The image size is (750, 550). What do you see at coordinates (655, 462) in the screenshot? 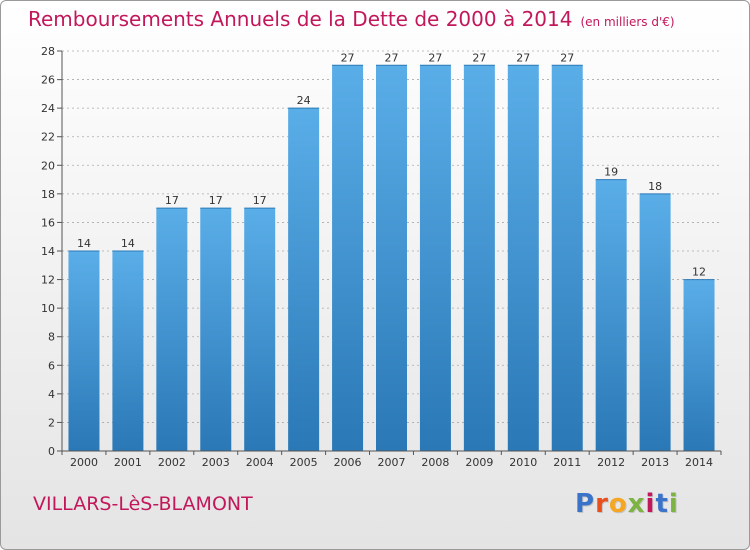
I see `x-tick-label-2013: 2013` at bounding box center [655, 462].